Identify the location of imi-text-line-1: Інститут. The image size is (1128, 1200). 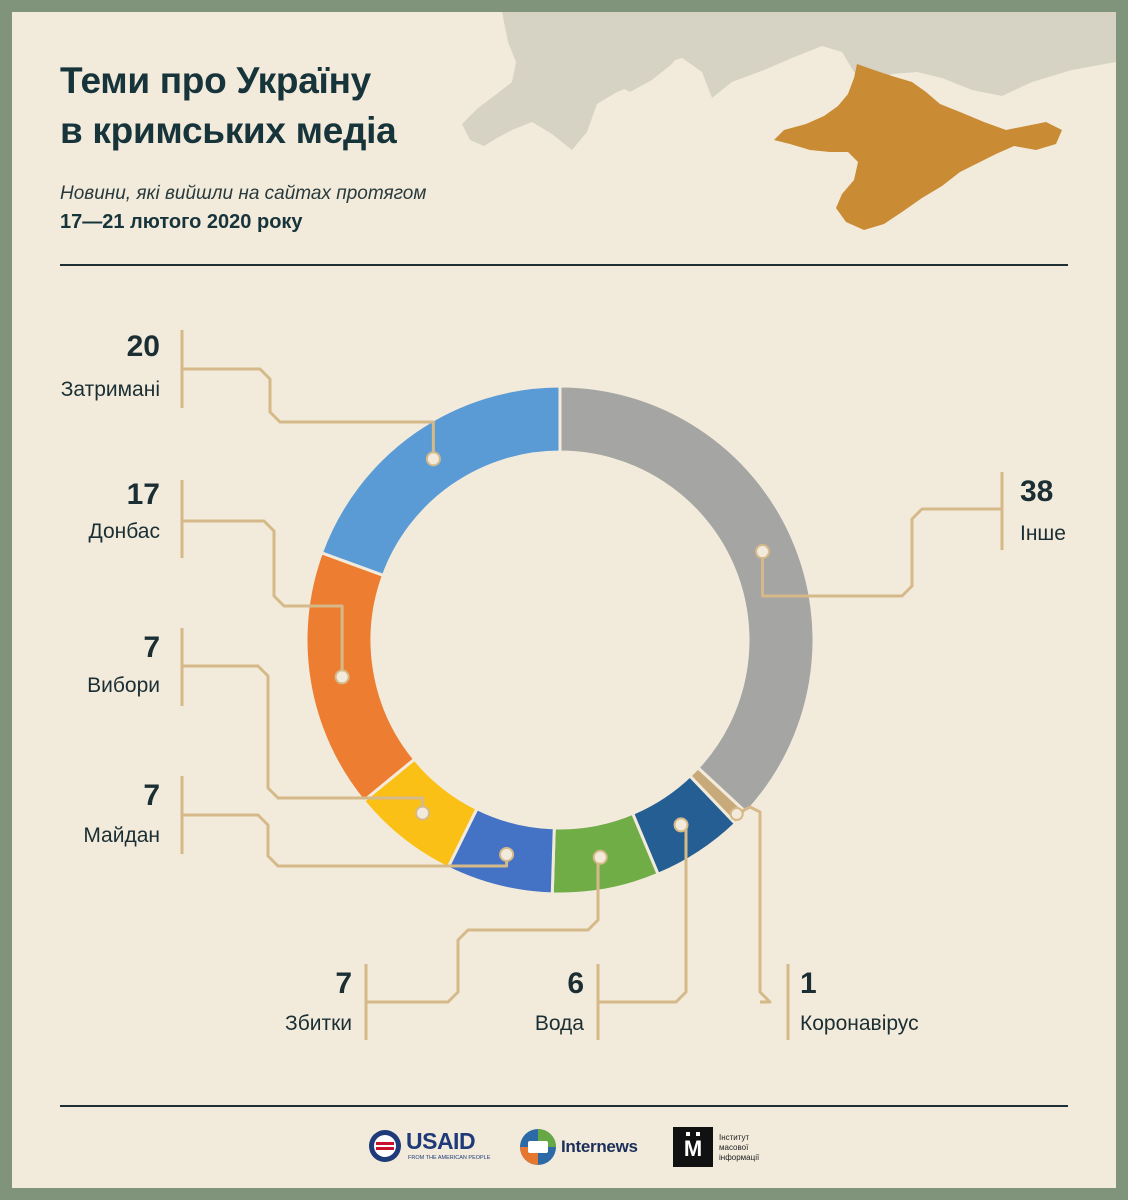
(734, 1137).